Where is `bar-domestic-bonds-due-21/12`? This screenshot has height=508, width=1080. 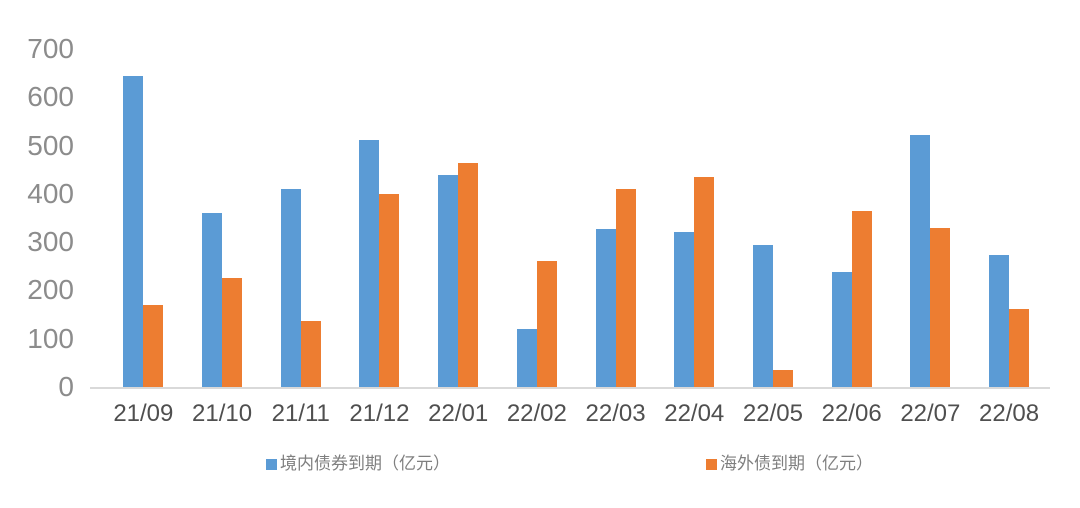 bar-domestic-bonds-due-21/12 is located at coordinates (369, 263).